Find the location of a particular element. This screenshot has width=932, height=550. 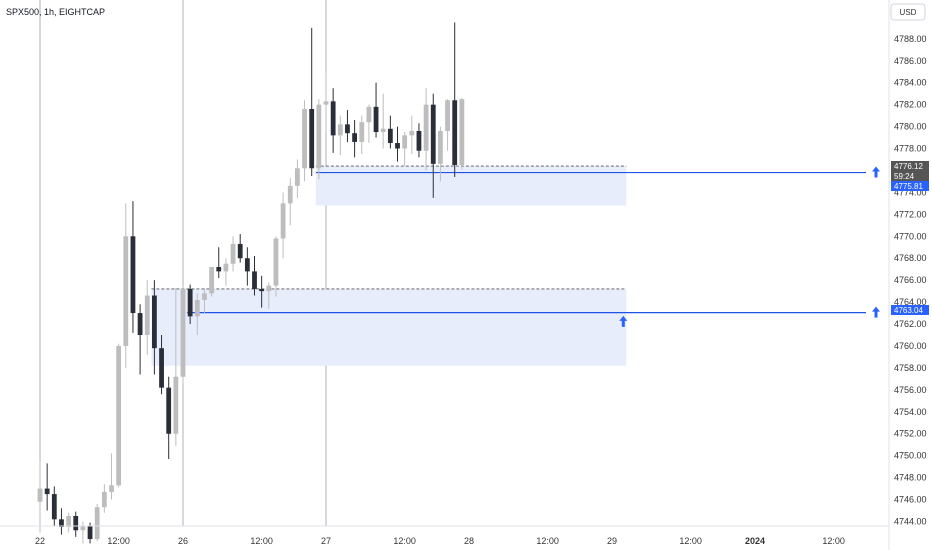

price-tick-label: 4750.00 is located at coordinates (910, 456).